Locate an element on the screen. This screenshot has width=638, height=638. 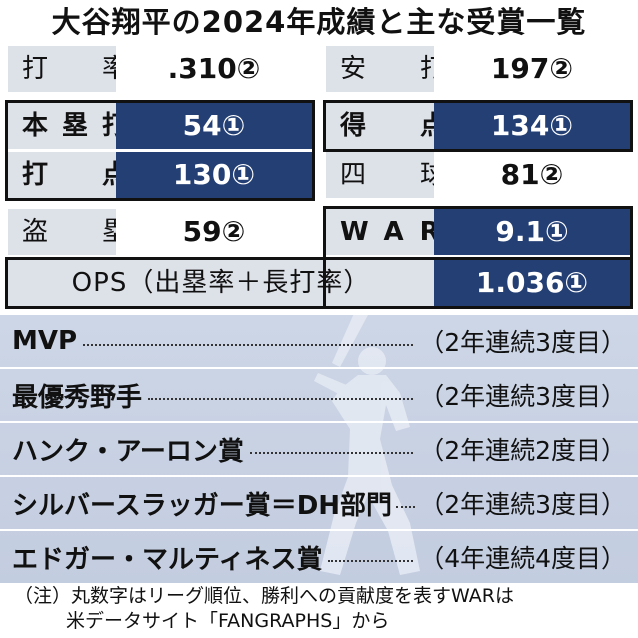
award-name: MVP is located at coordinates (45, 341).